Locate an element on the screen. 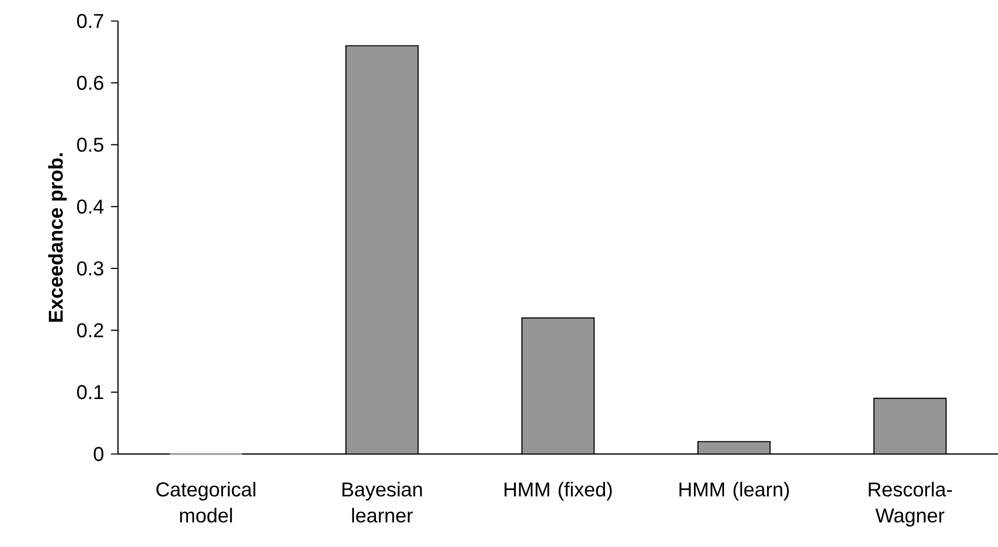 This screenshot has height=547, width=998. x-tick-label: HMM (learn) is located at coordinates (734, 491).